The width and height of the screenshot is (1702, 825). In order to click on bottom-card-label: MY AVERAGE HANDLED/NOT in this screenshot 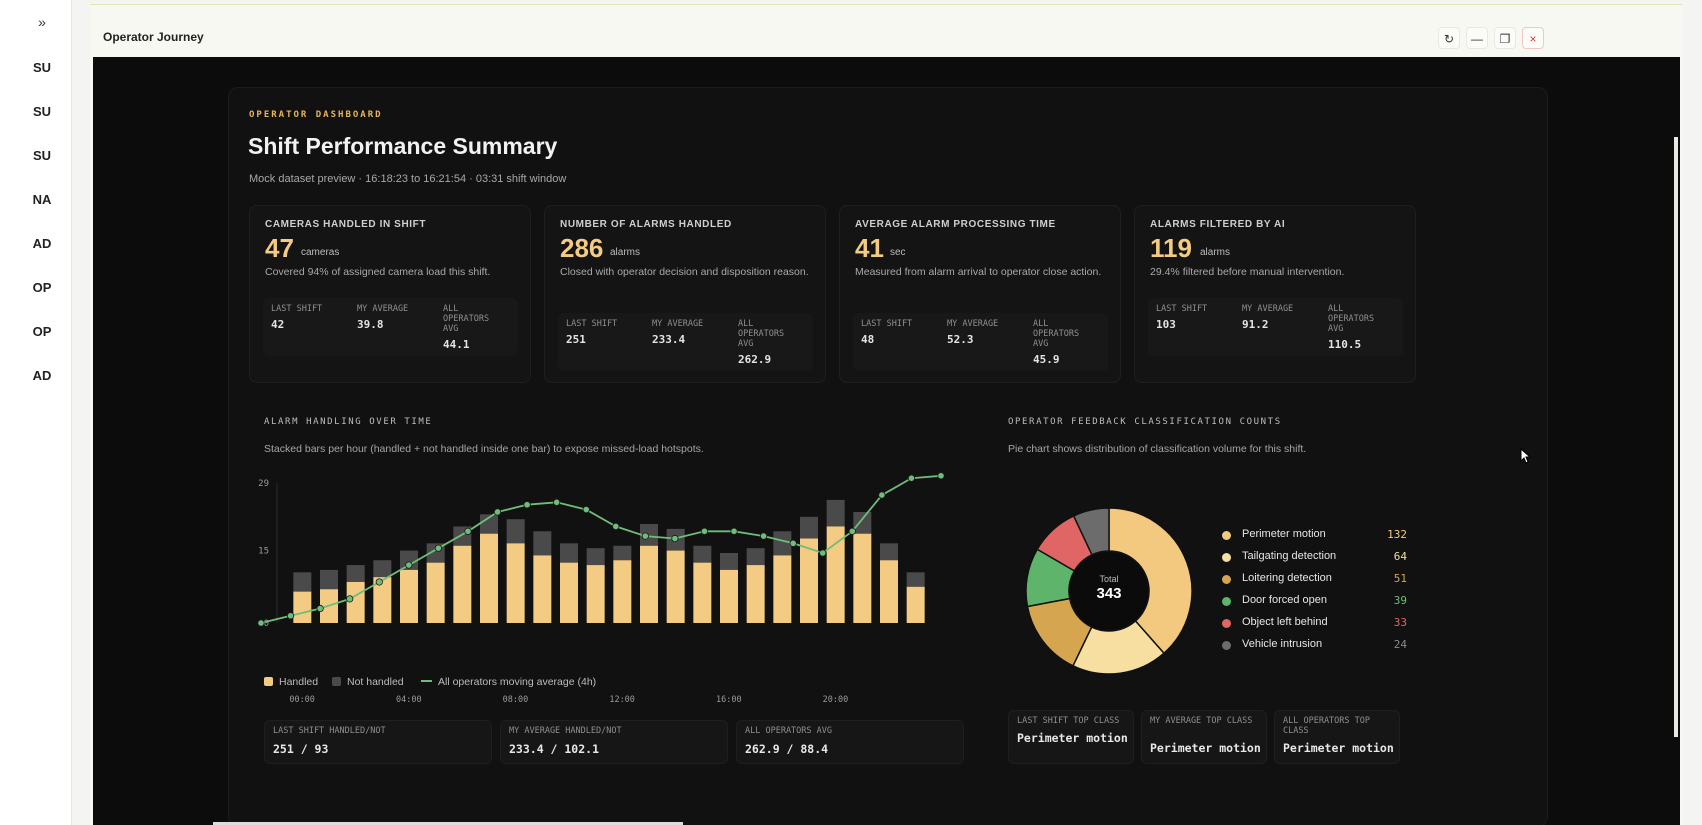, I will do `click(565, 731)`.